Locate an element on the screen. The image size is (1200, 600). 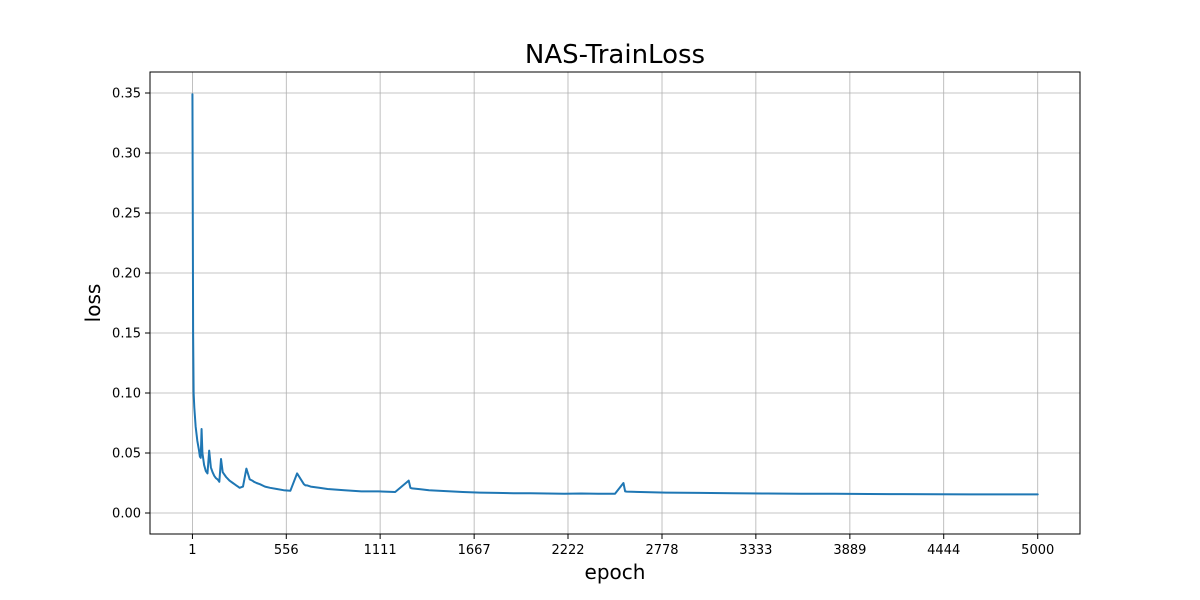
y-axis-label: loss is located at coordinates (93, 303).